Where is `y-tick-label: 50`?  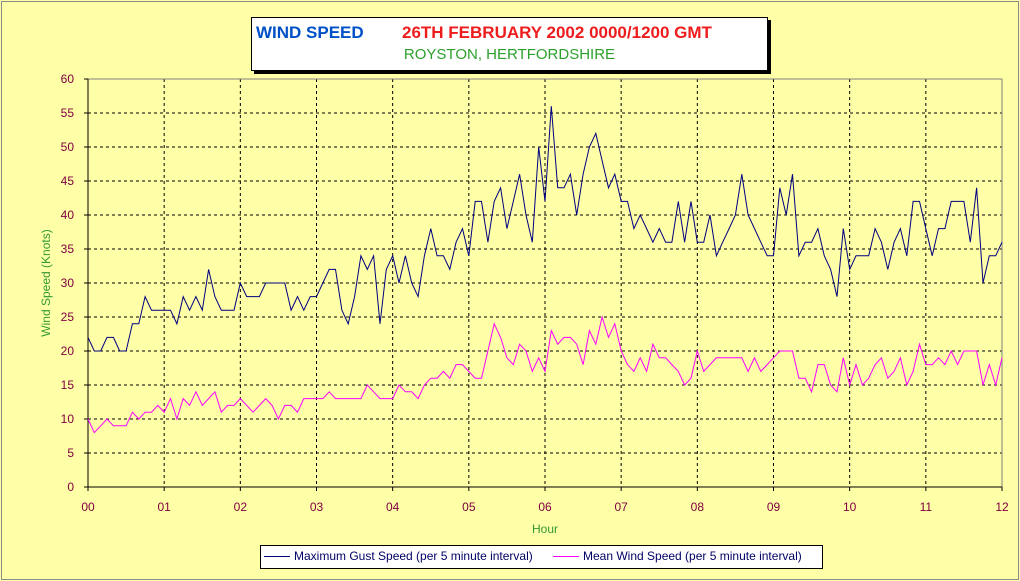 y-tick-label: 50 is located at coordinates (68, 147).